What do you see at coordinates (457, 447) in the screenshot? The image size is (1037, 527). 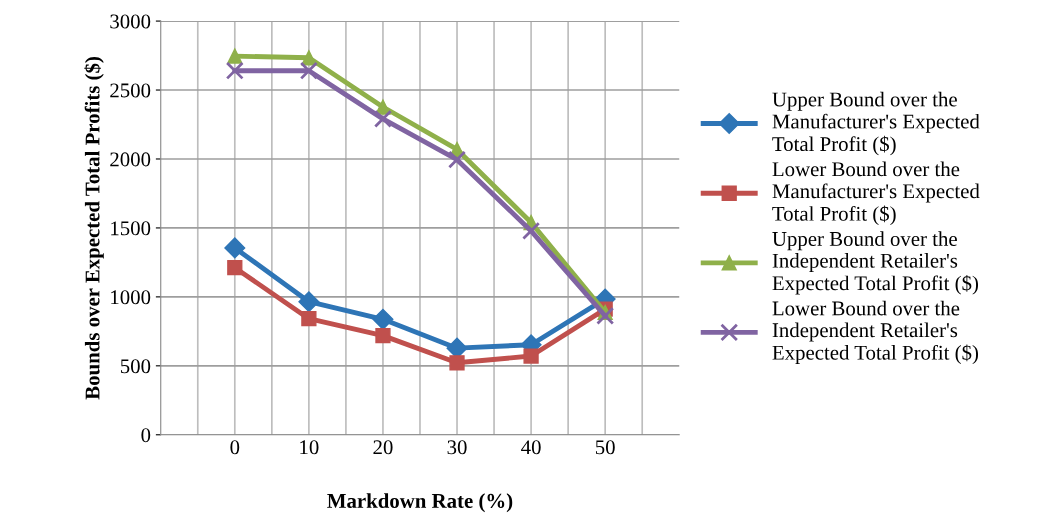 I see `x-tick-label: 30` at bounding box center [457, 447].